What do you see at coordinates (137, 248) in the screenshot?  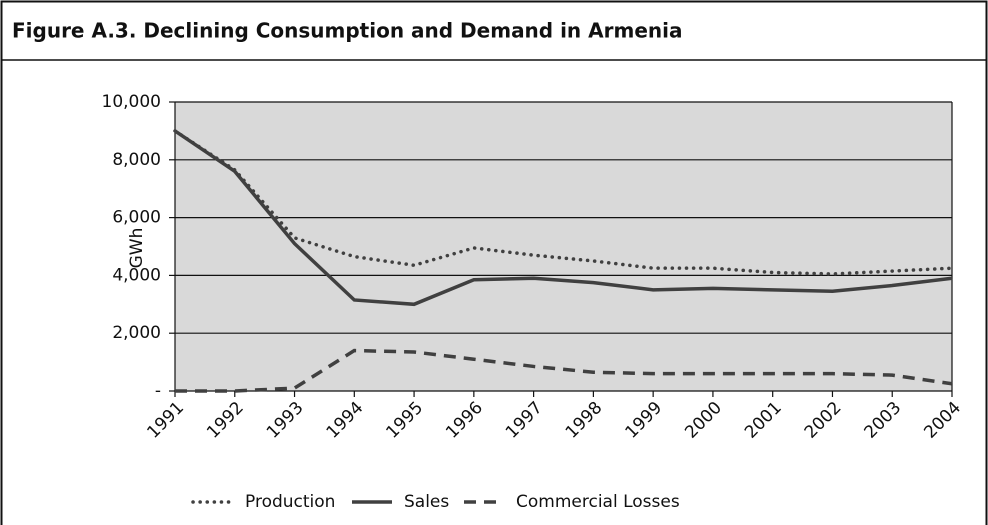 I see `y-axis-label: GWh` at bounding box center [137, 248].